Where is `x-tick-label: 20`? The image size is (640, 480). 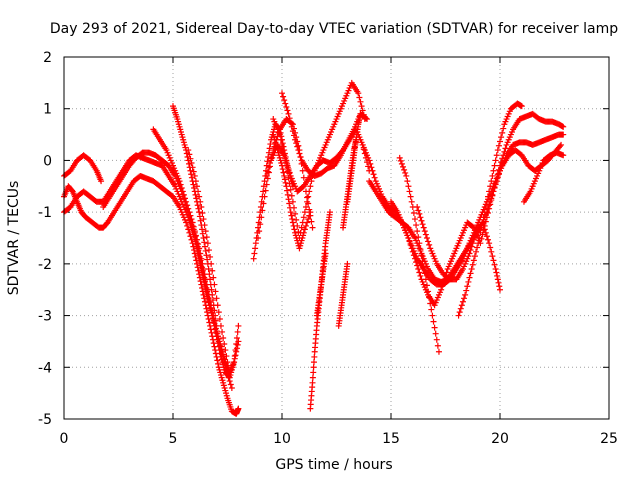 x-tick-label: 20 is located at coordinates (500, 439).